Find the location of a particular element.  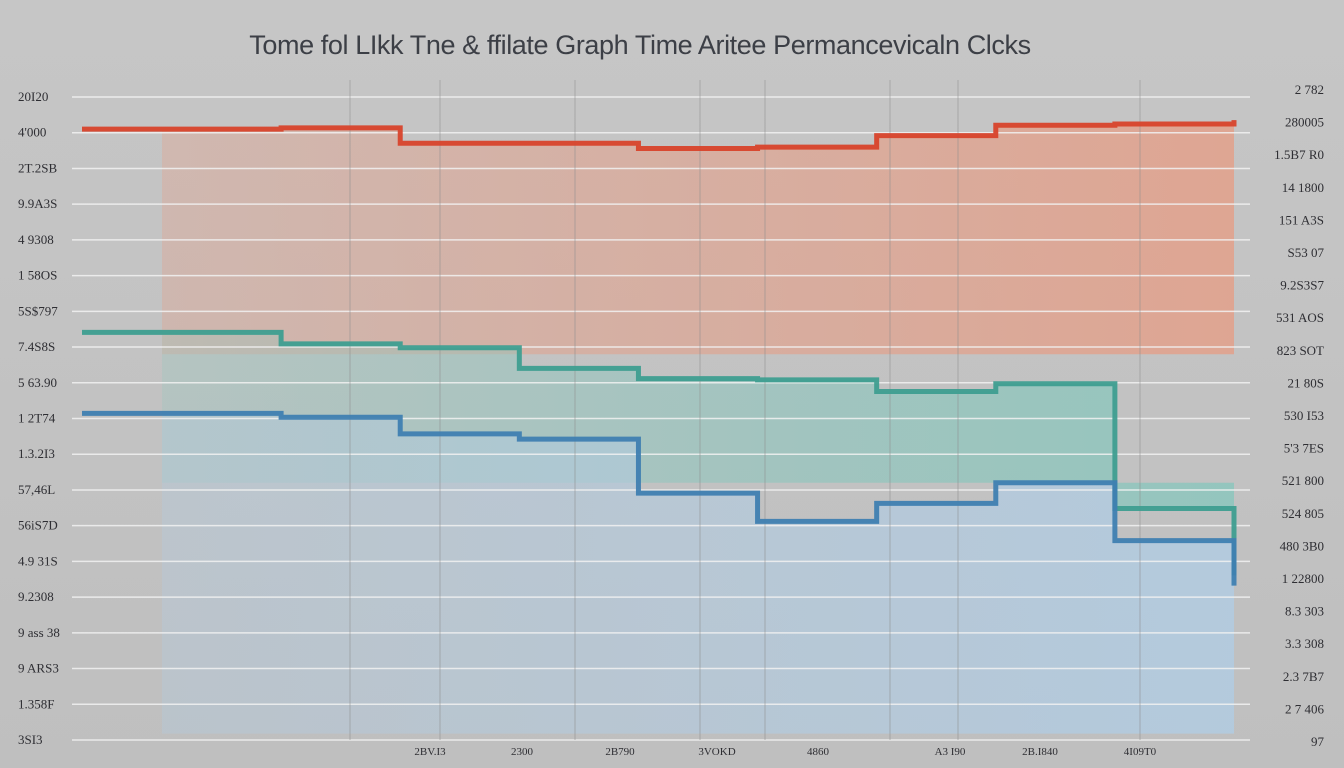

y-tick-right: 21 80S is located at coordinates (1306, 382).